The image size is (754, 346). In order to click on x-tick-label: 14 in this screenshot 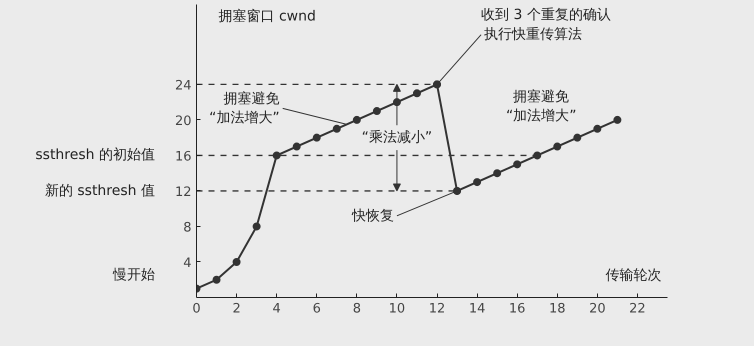, I will do `click(477, 309)`.